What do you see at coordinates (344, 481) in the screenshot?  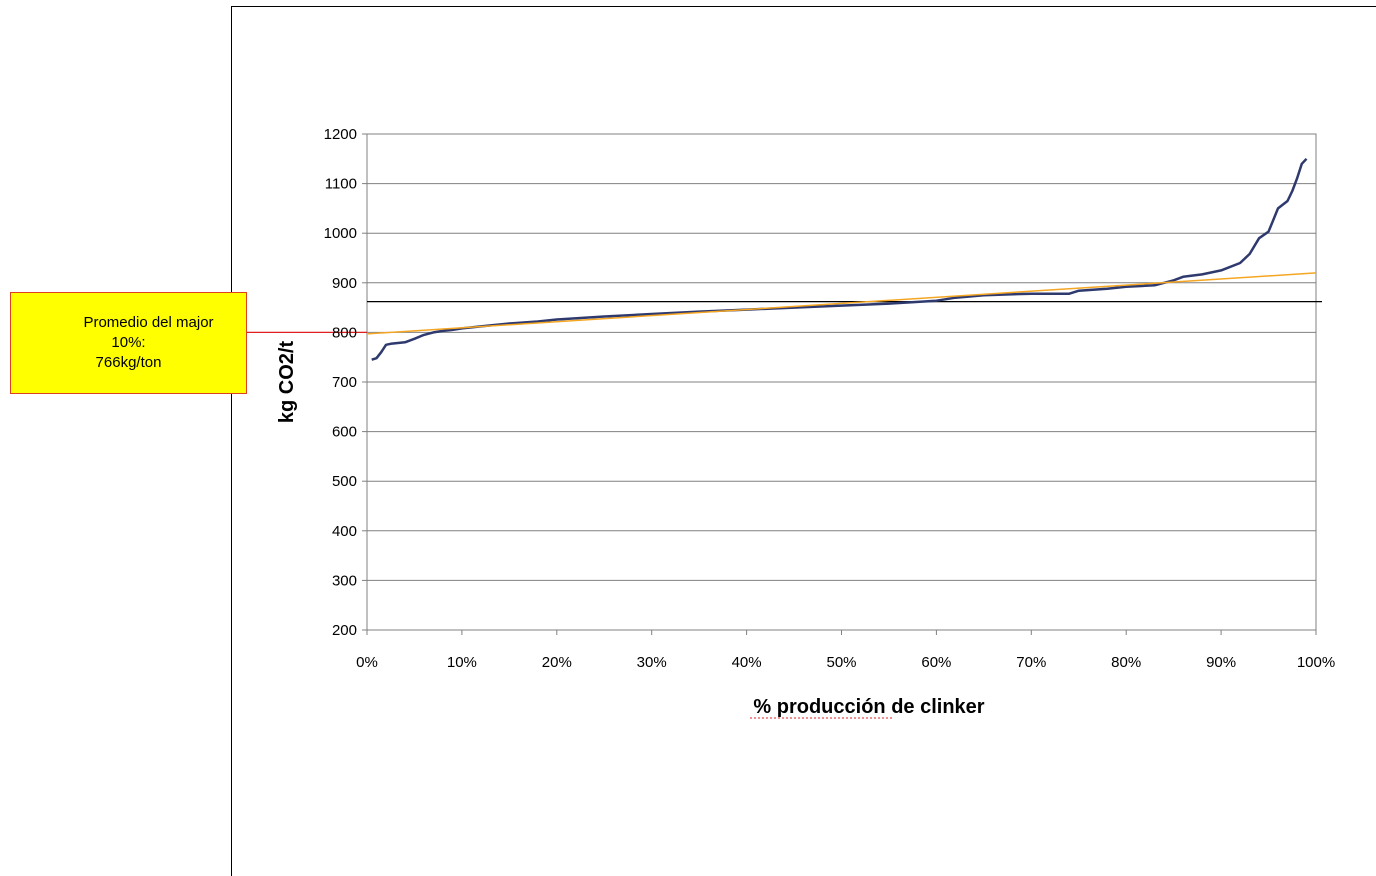 I see `y-tick-label: 500` at bounding box center [344, 481].